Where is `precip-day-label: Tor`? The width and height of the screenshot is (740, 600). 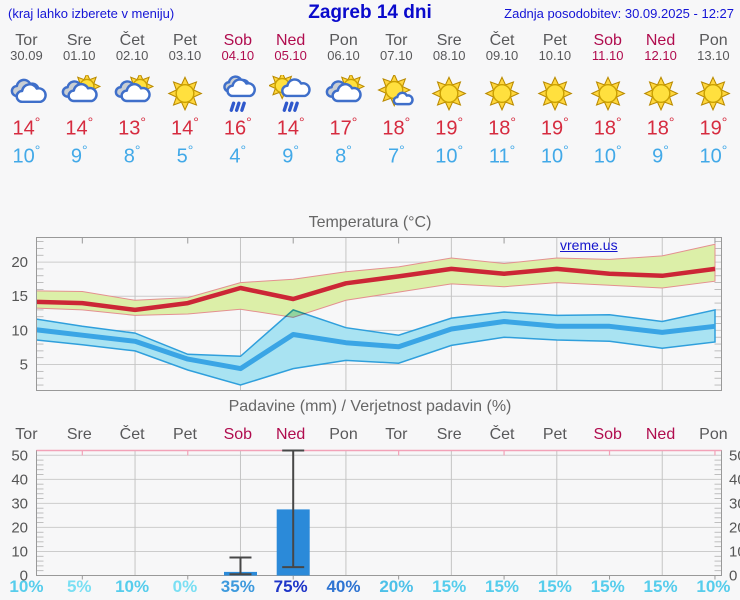 precip-day-label: Tor is located at coordinates (396, 434).